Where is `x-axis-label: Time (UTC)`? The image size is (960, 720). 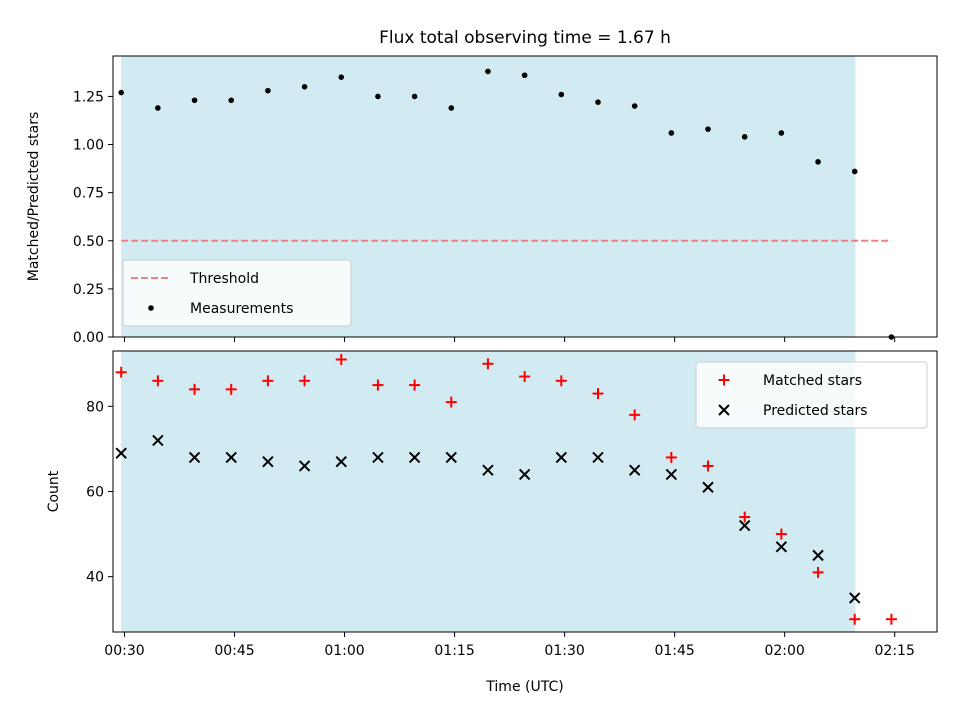 x-axis-label: Time (UTC) is located at coordinates (524, 687).